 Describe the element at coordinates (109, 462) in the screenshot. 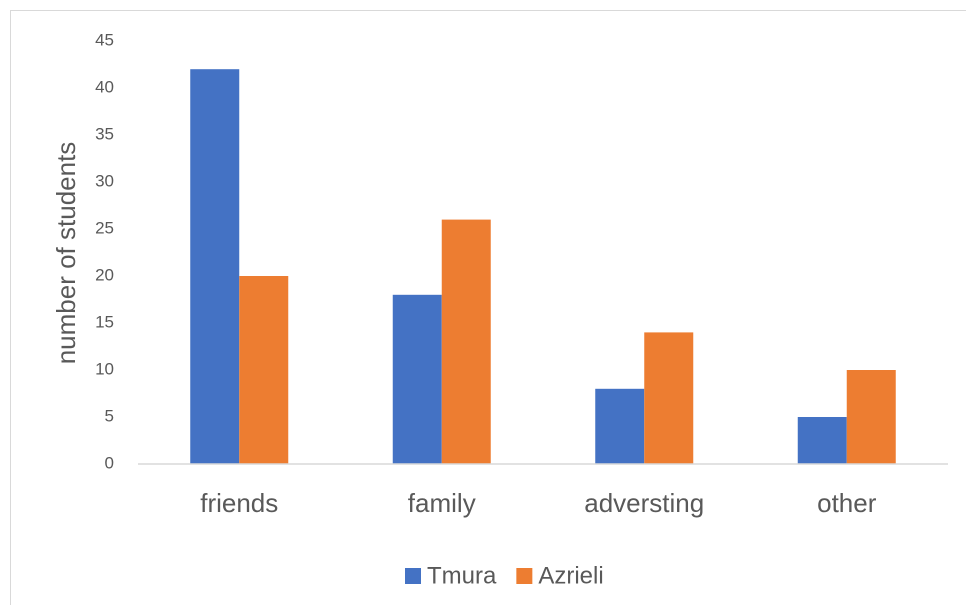

I see `y-tick-label: 0` at that location.